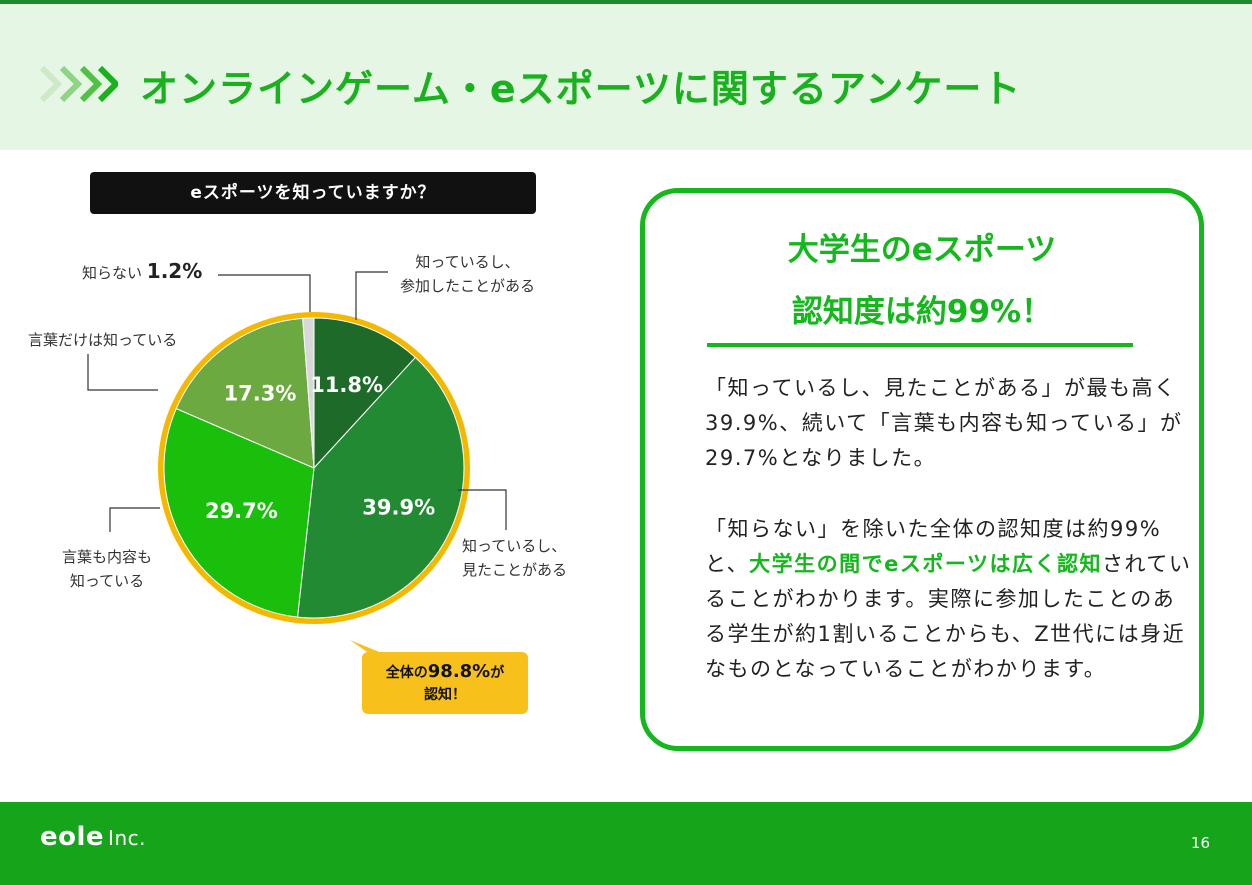 The image size is (1252, 885). I want to click on callout-tail, so click(367, 647).